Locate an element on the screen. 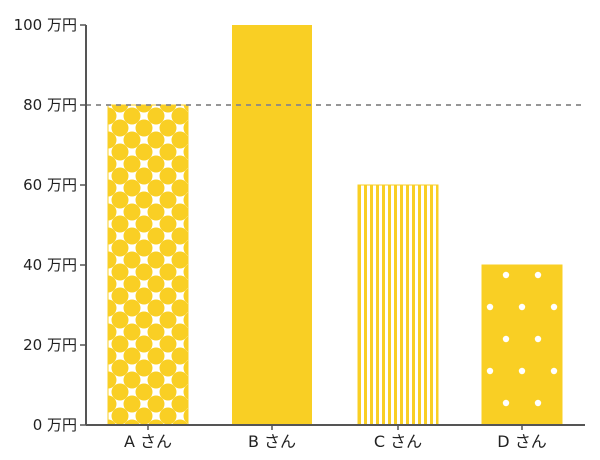  y-tick-label: 60 万円 is located at coordinates (50, 185).